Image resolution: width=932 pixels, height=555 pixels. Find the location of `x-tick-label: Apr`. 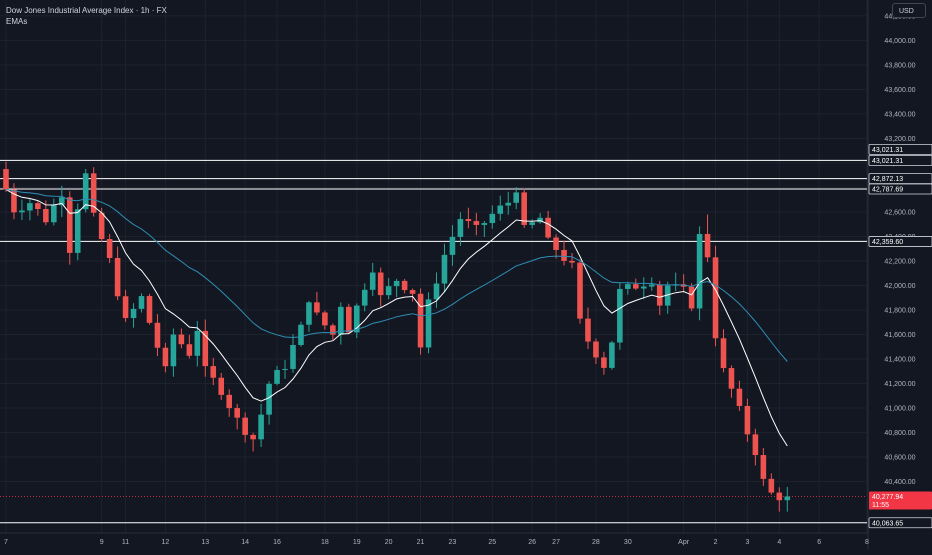

x-tick-label: Apr is located at coordinates (684, 542).